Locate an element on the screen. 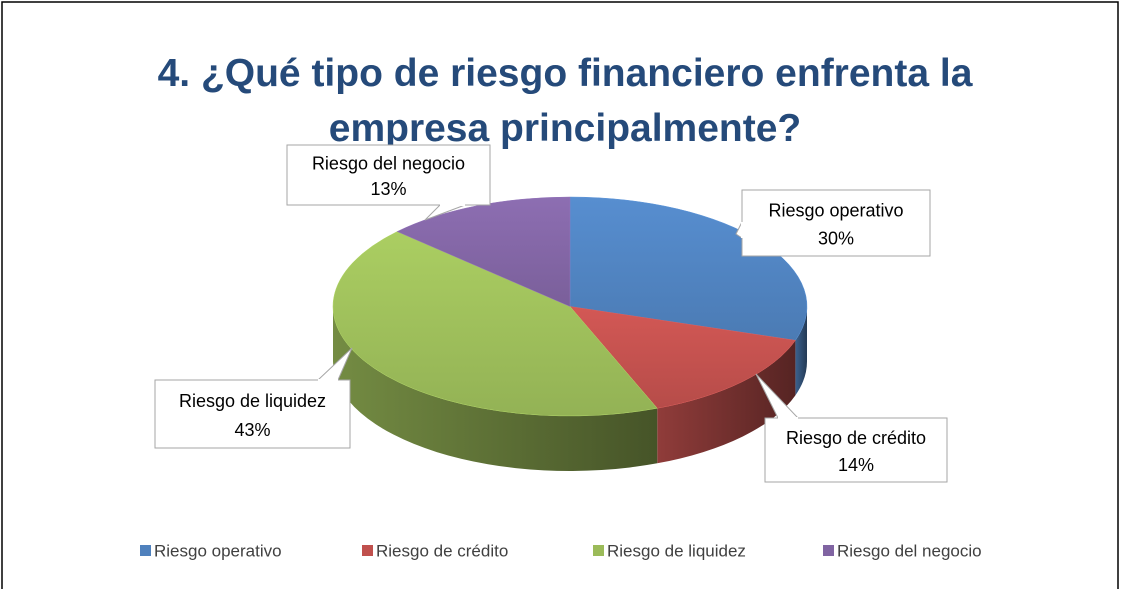 The image size is (1122, 589). data-label-value: 43% is located at coordinates (252, 430).